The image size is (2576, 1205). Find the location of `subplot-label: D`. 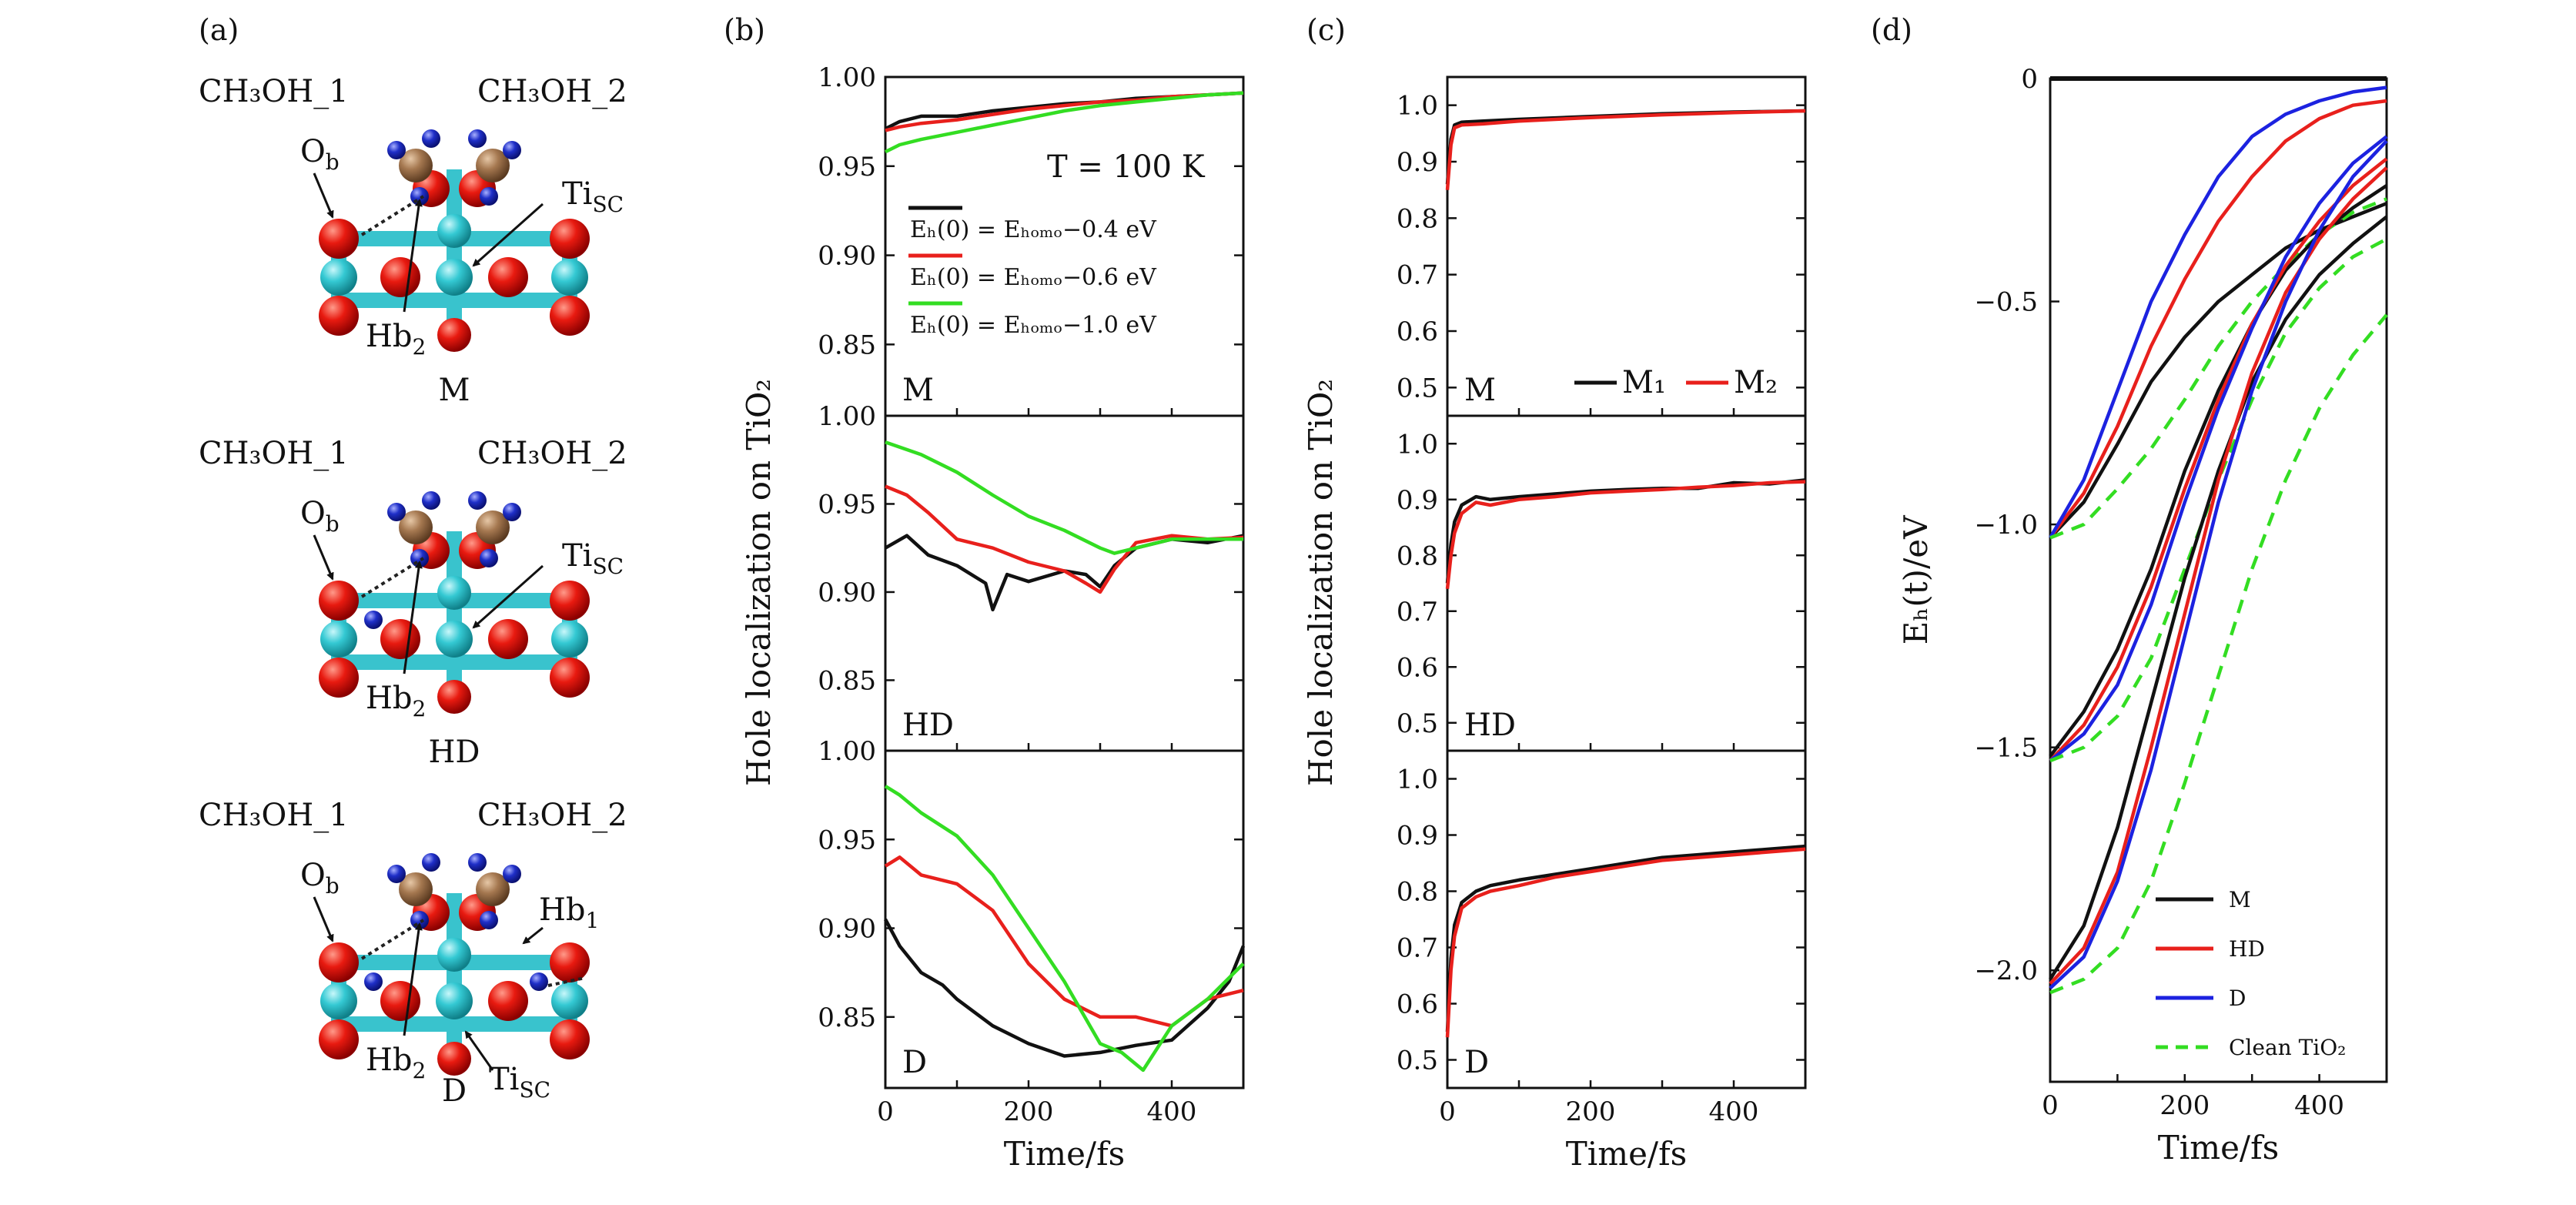

subplot-label: D is located at coordinates (915, 1062).